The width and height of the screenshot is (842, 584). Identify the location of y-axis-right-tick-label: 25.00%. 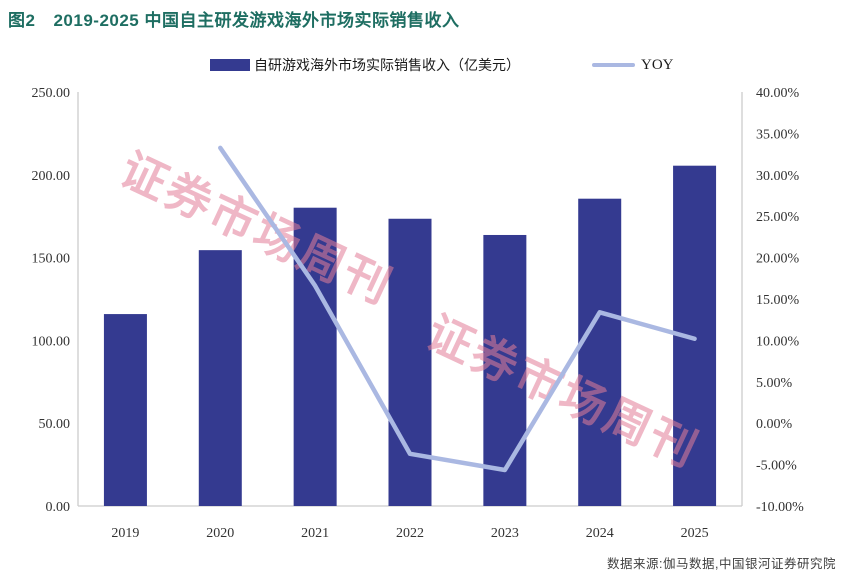
(778, 217).